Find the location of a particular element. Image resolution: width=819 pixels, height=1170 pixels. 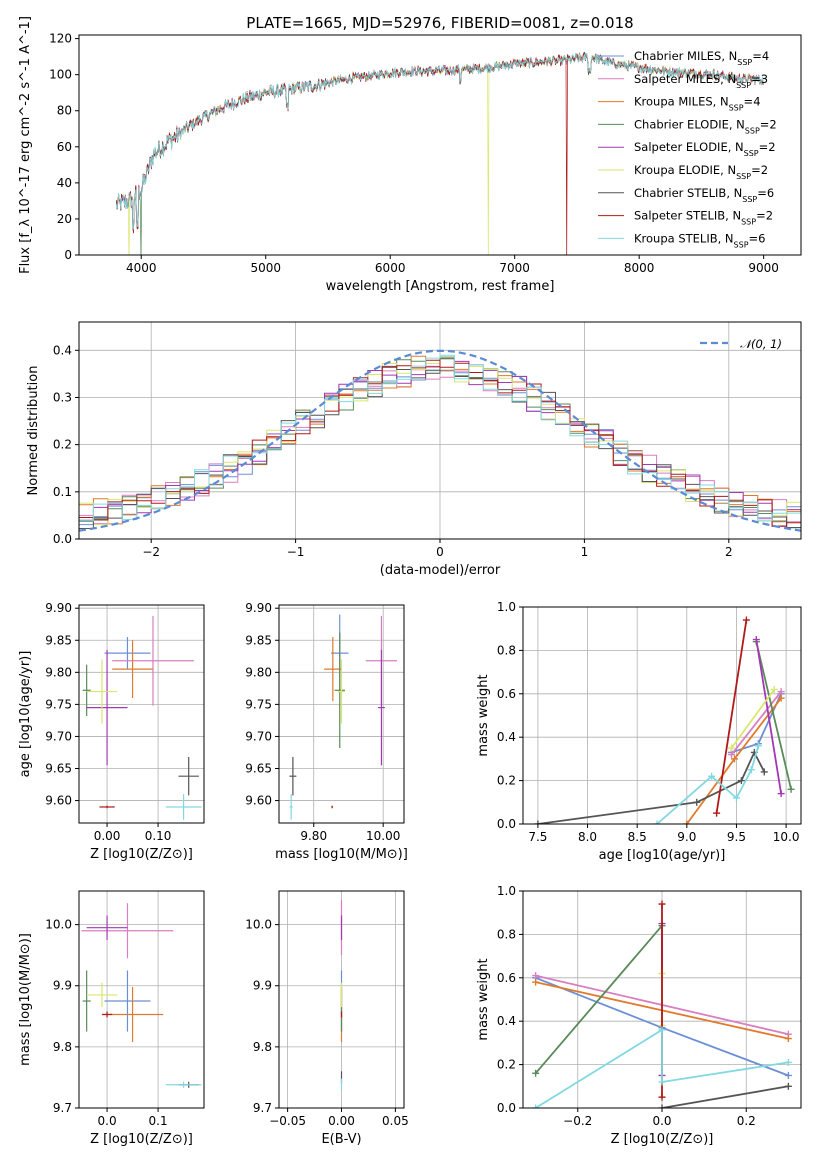

y-tick-label: 0.1 is located at coordinates (62, 492).